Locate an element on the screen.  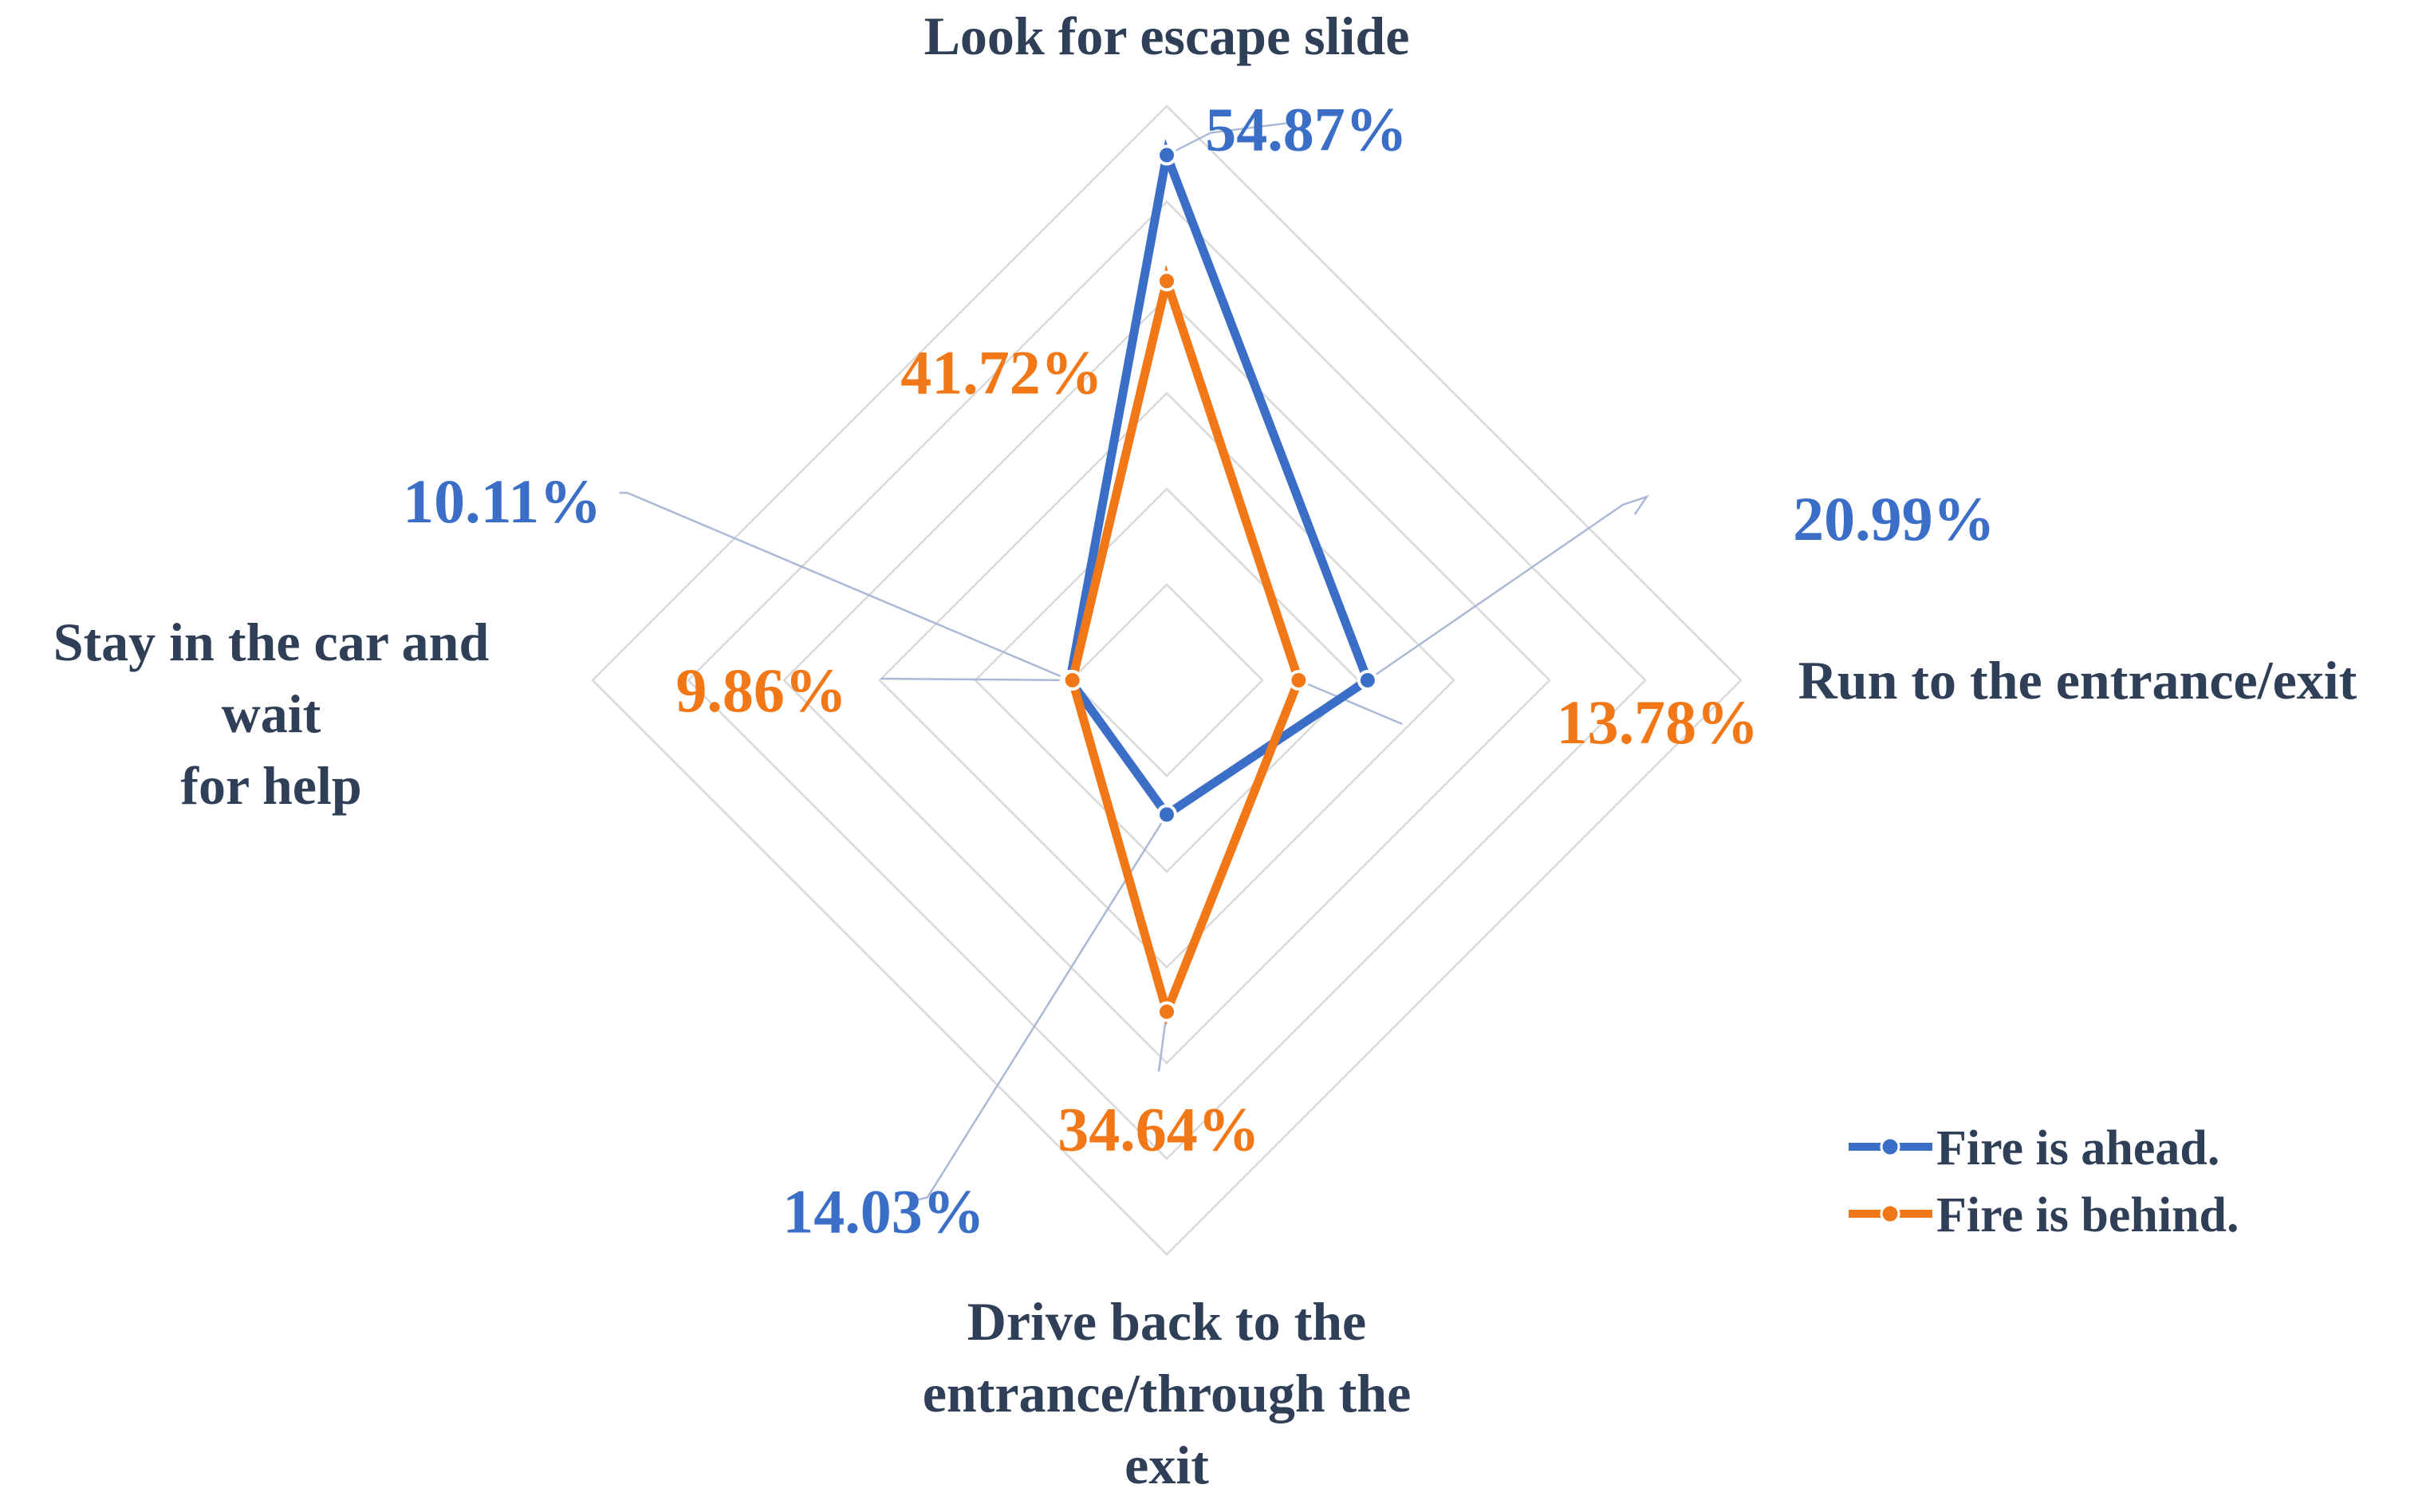
data-label: 20.99% is located at coordinates (1894, 518).